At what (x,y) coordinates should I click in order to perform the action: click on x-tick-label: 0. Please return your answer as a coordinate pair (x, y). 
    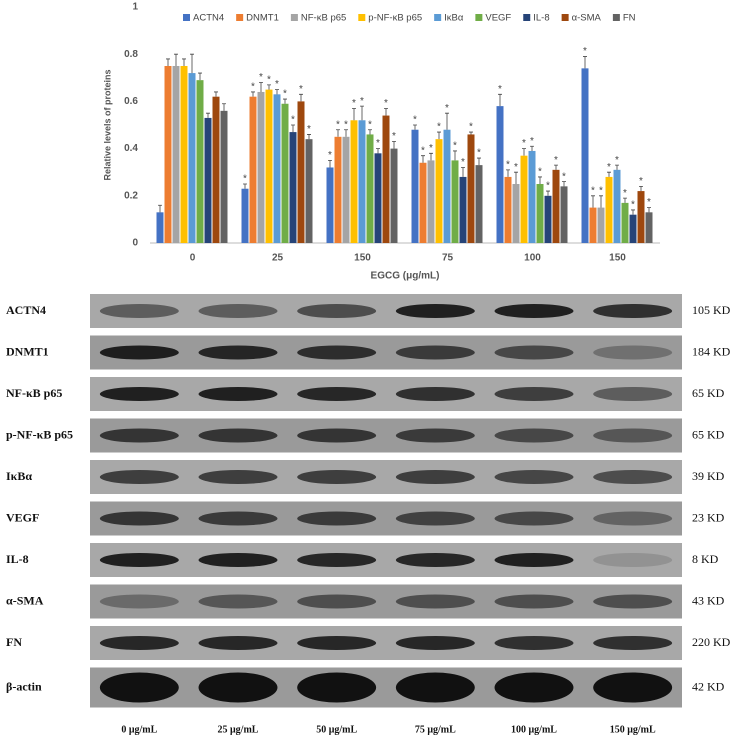
    Looking at the image, I should click on (193, 258).